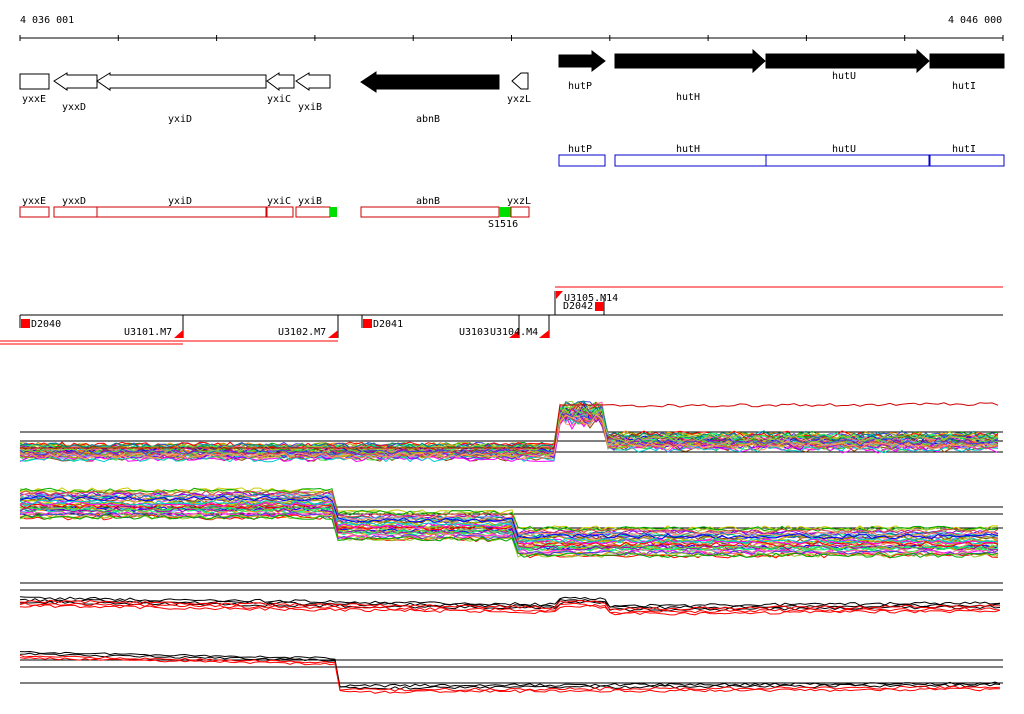  I want to click on gene-label-hutU: hutU, so click(844, 76).